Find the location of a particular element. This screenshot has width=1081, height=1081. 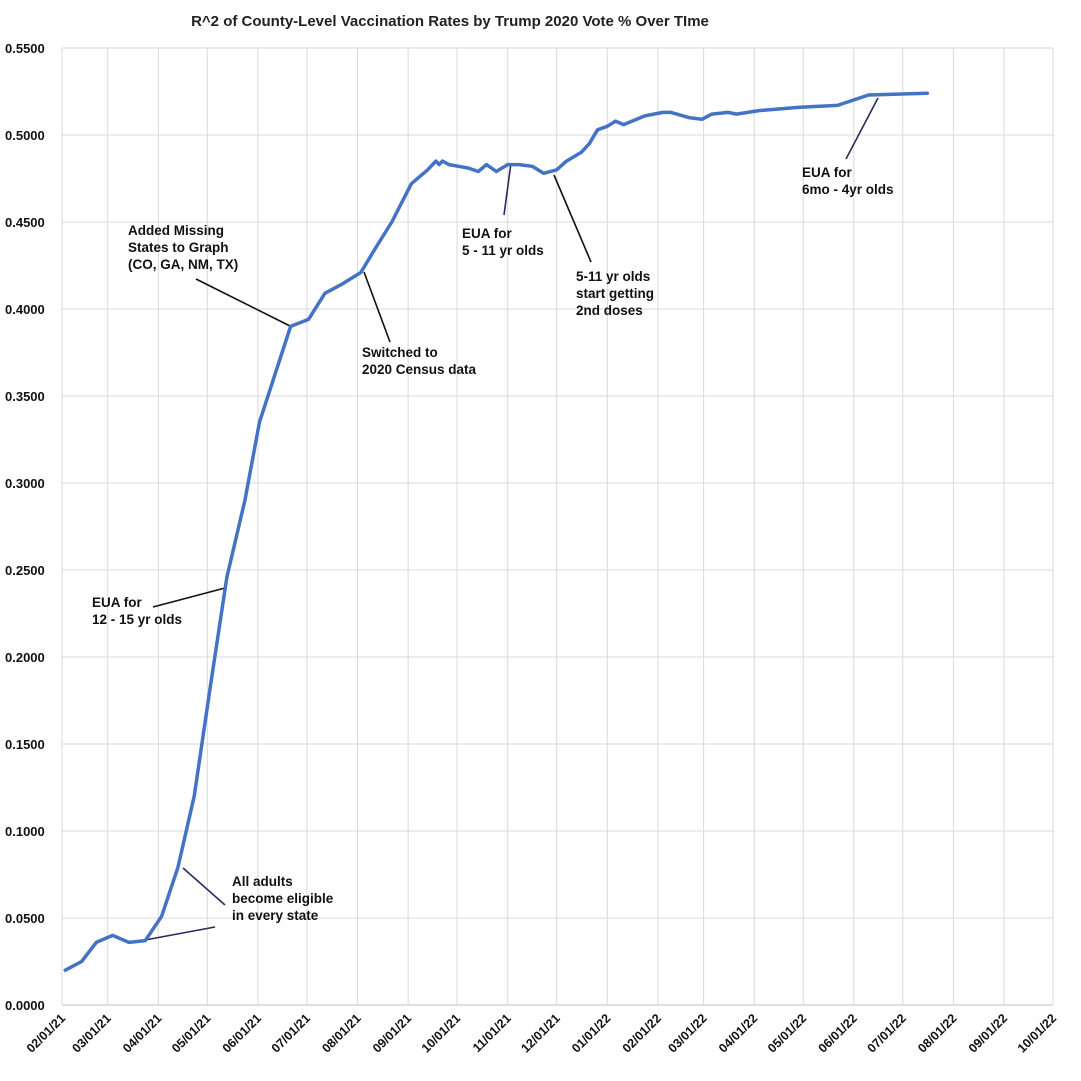

annotation-census-data: Switched to 2020 Census data is located at coordinates (419, 361).